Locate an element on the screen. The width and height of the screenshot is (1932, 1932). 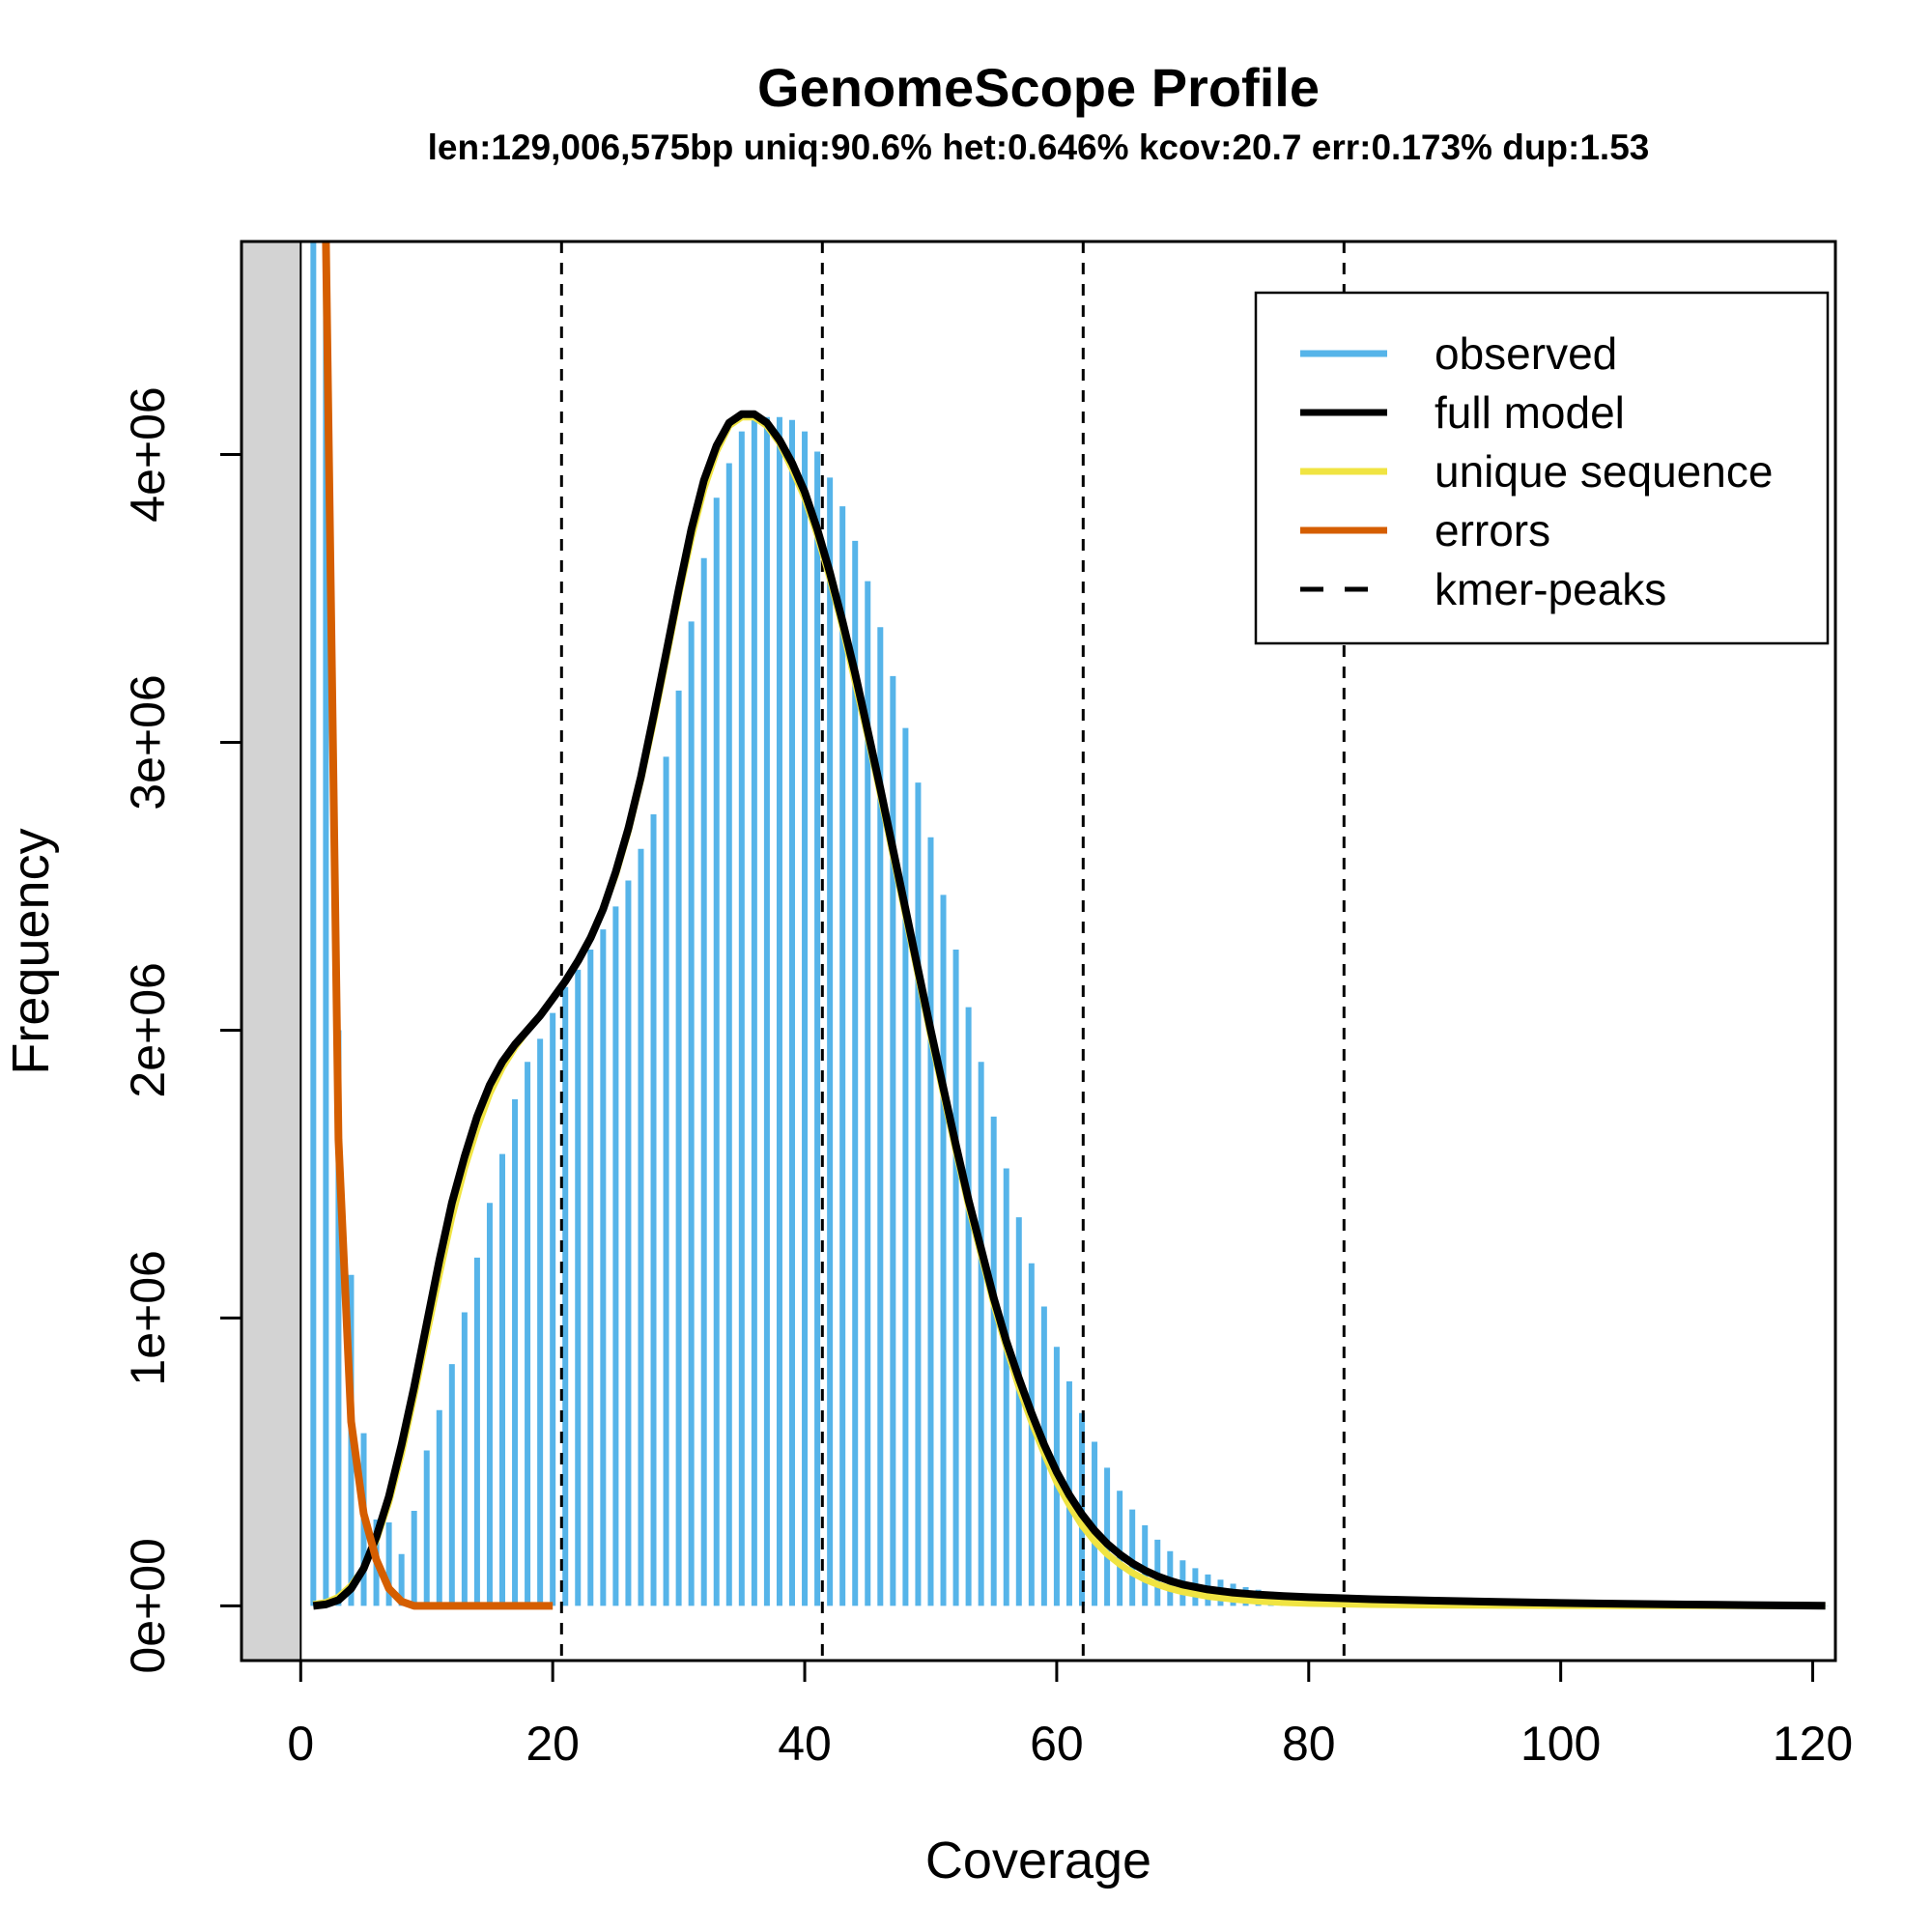
legend-label: full model is located at coordinates (1530, 412).